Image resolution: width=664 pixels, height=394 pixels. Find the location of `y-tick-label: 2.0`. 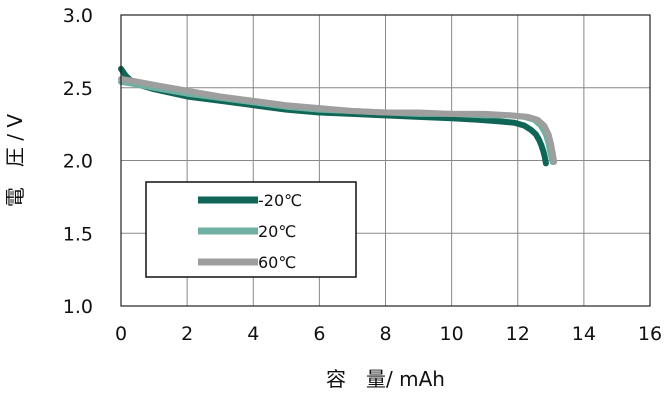

y-tick-label: 2.0 is located at coordinates (78, 162).